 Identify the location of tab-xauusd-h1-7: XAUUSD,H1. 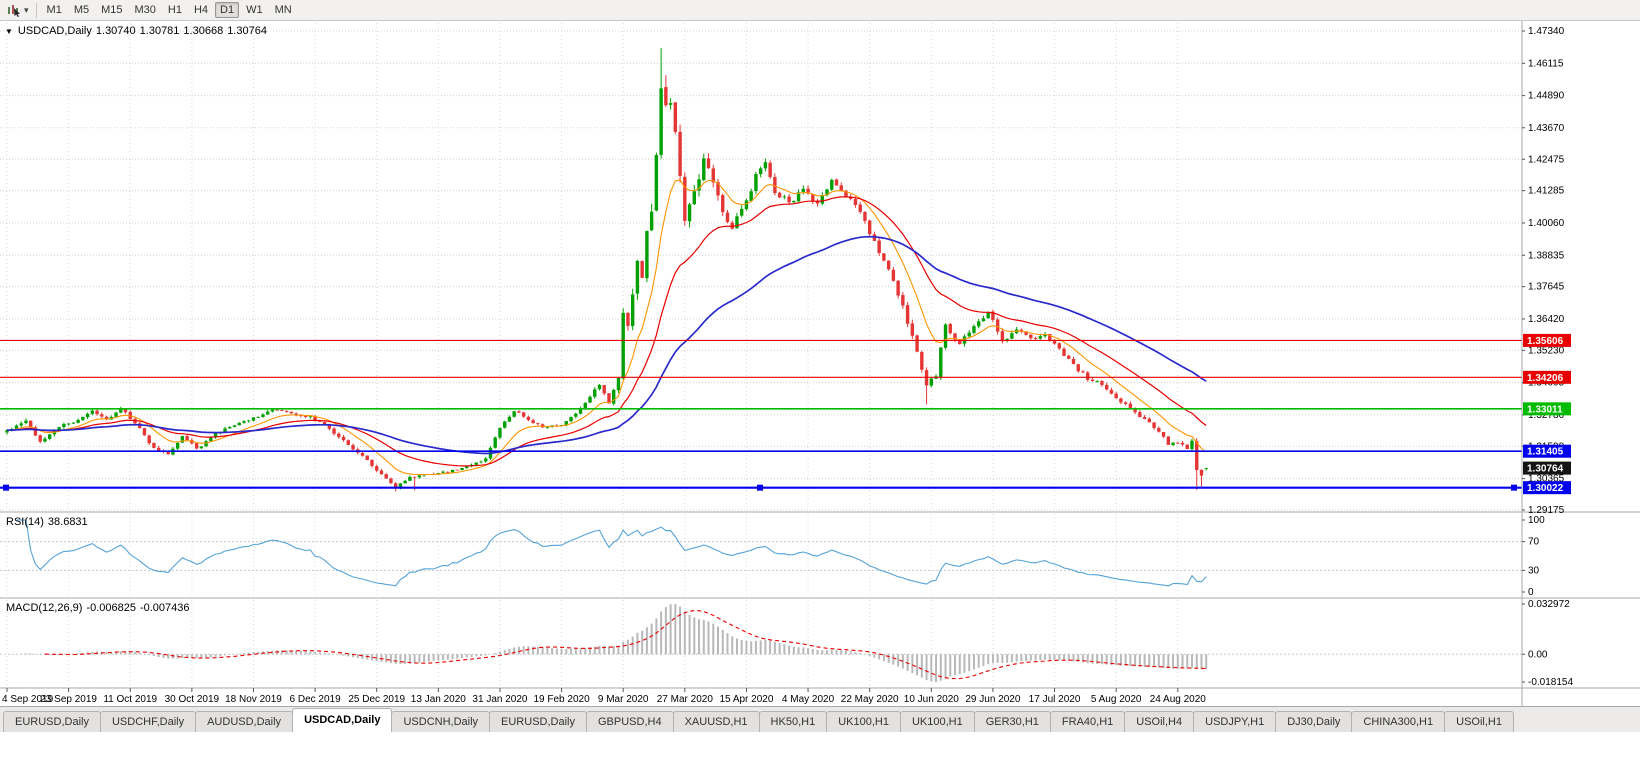
(716, 721).